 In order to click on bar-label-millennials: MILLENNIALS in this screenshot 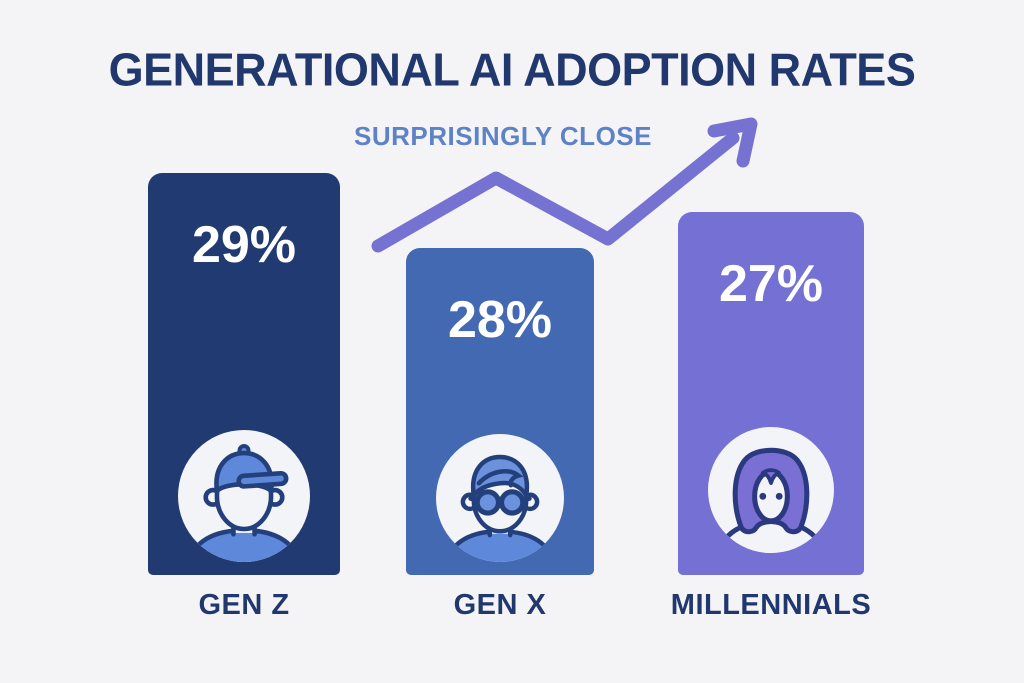, I will do `click(771, 605)`.